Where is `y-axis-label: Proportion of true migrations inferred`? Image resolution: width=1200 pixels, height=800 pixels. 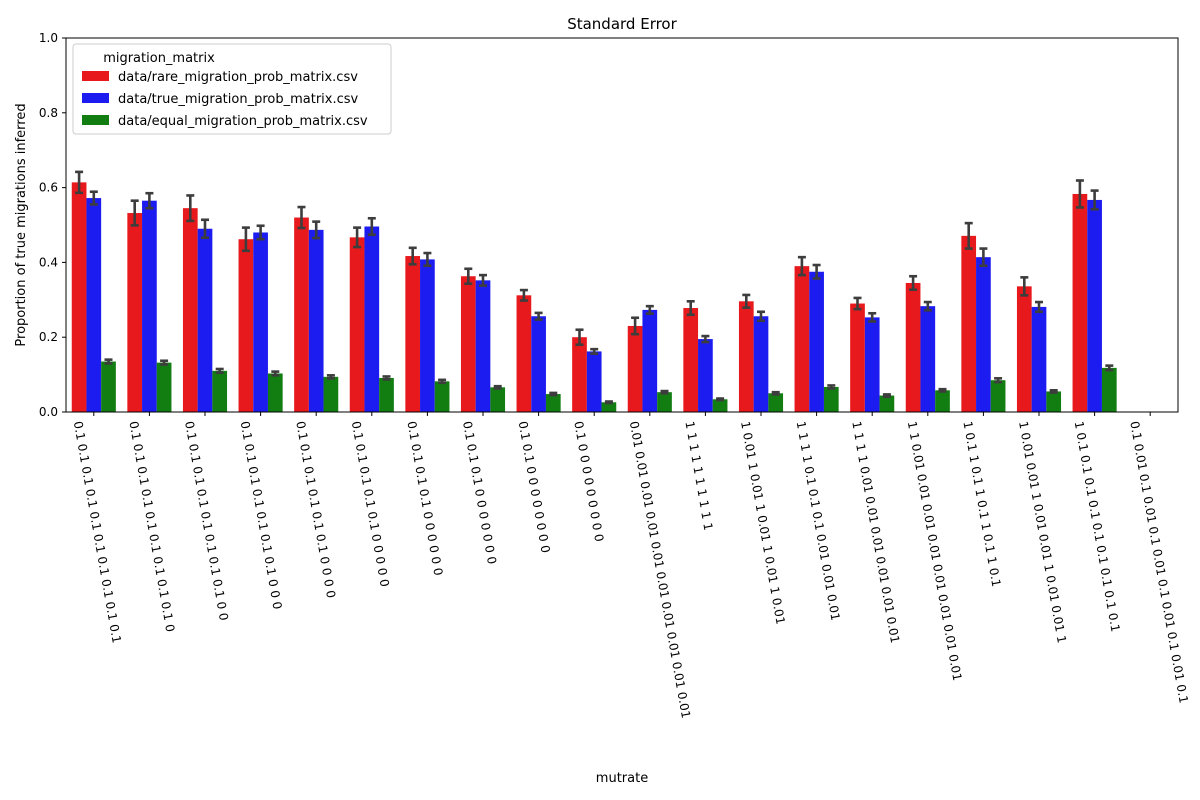
y-axis-label: Proportion of true migrations inferred is located at coordinates (21, 224).